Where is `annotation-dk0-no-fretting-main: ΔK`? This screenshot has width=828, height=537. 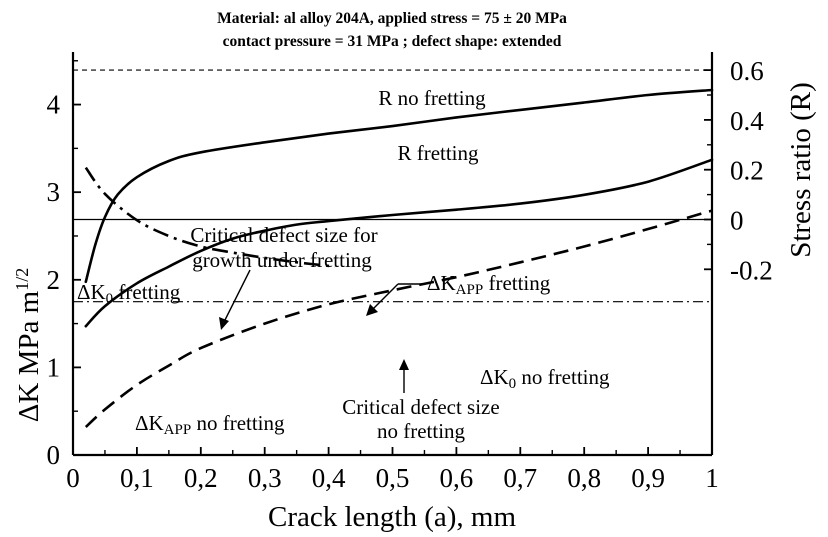 annotation-dk0-no-fretting-main: ΔK is located at coordinates (494, 377).